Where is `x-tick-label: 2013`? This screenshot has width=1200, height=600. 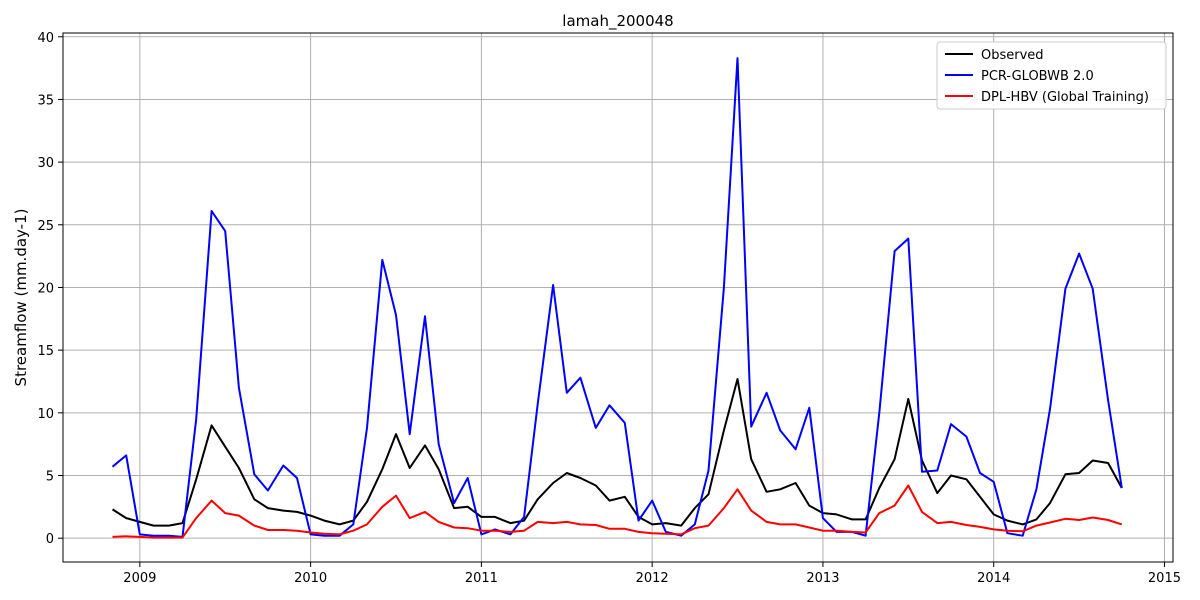
x-tick-label: 2013 is located at coordinates (822, 578).